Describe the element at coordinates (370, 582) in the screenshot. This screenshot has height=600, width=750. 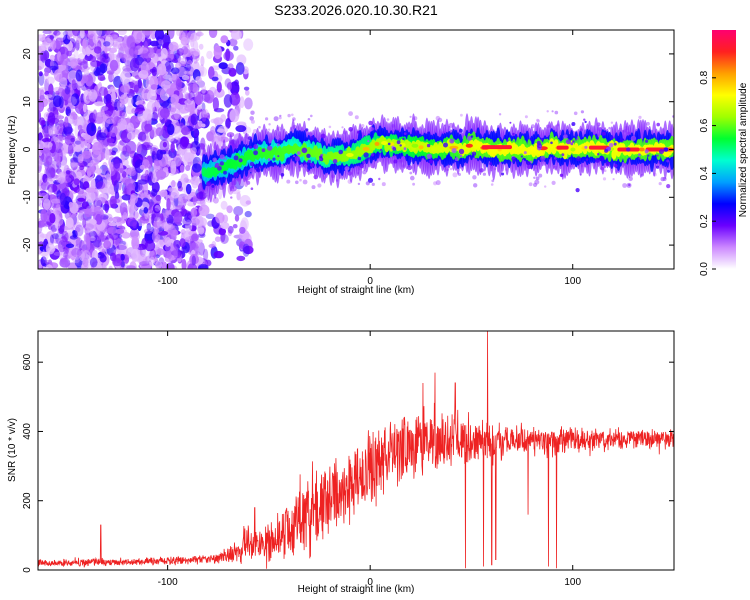
I see `snr-x-tick-label: 0` at that location.